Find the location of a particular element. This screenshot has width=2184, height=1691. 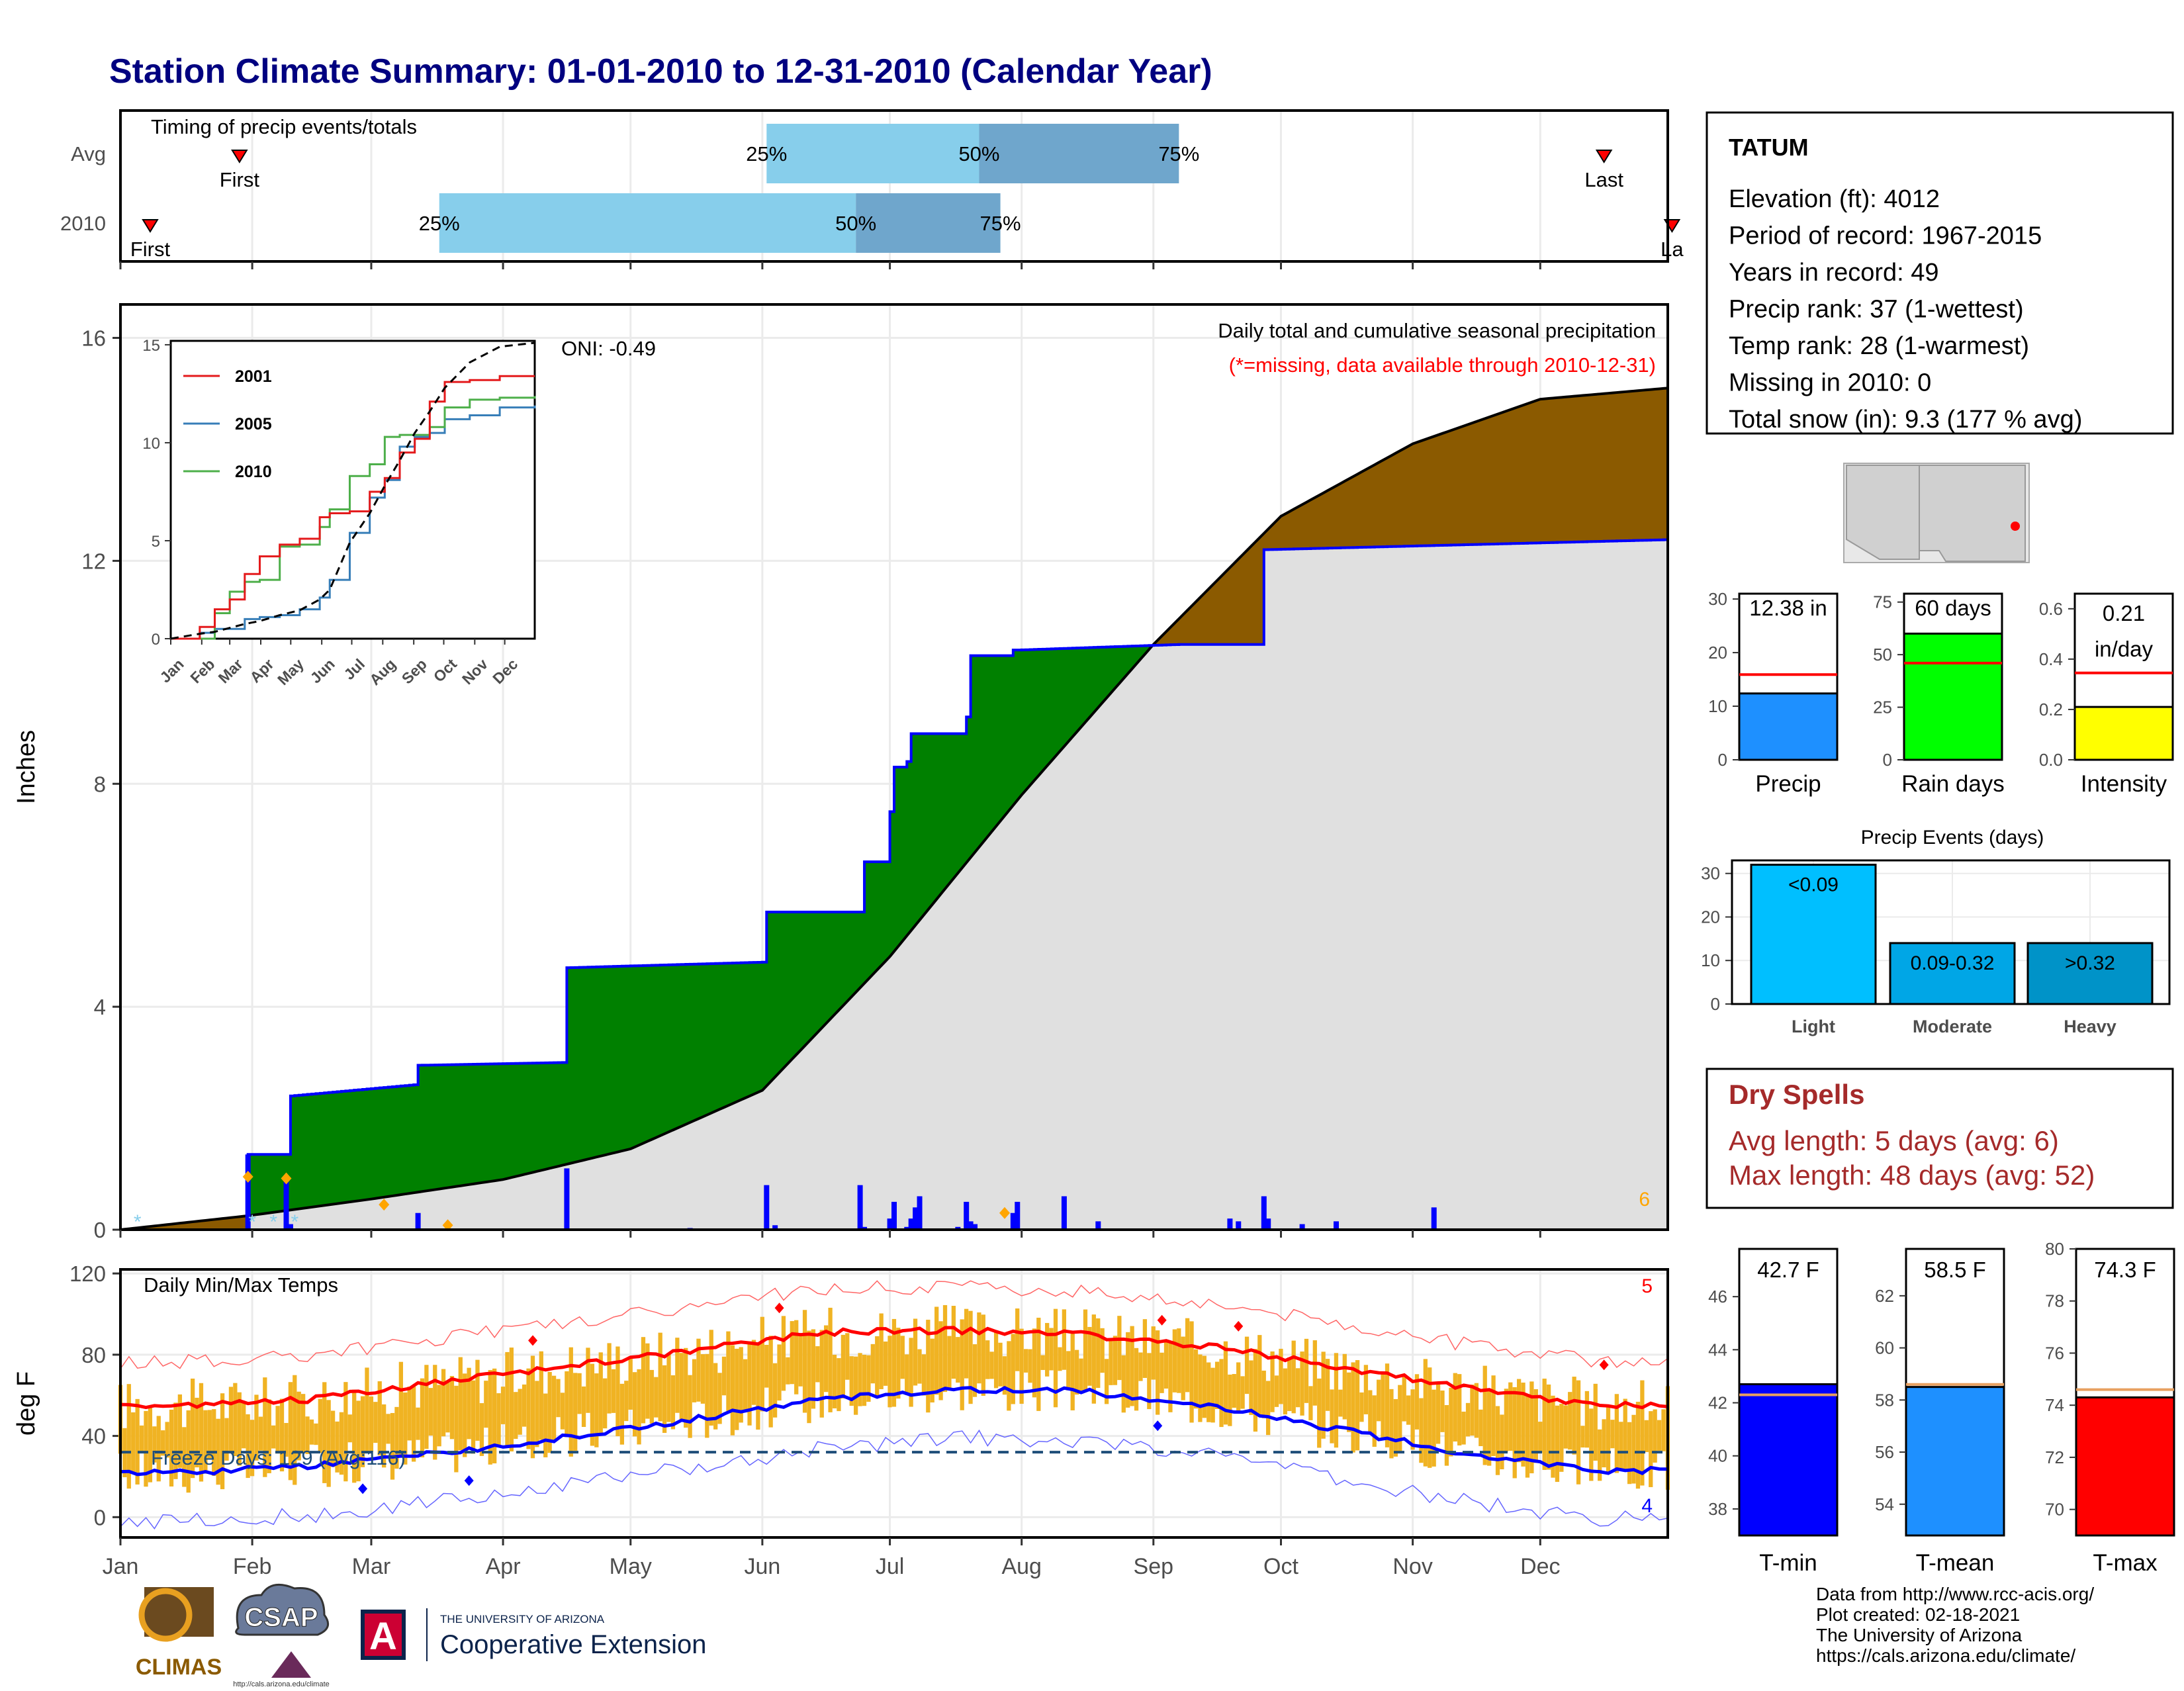

ua-logo-letter: A is located at coordinates (383, 1636).